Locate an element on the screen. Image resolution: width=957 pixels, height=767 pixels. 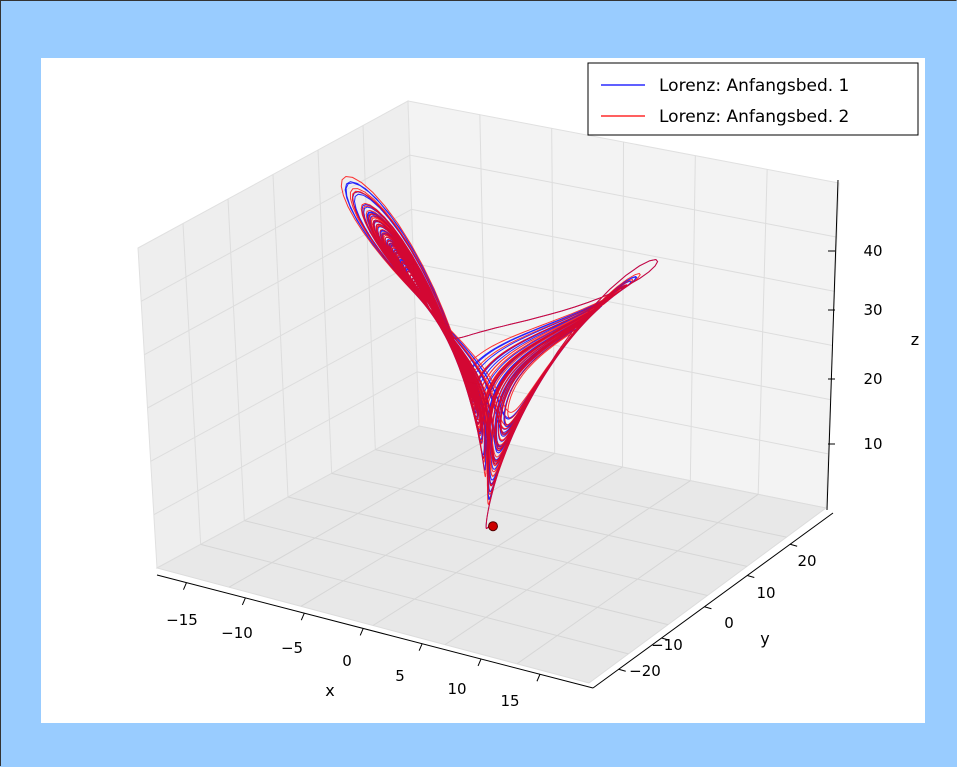
y-tick-label: 20 is located at coordinates (806, 561).